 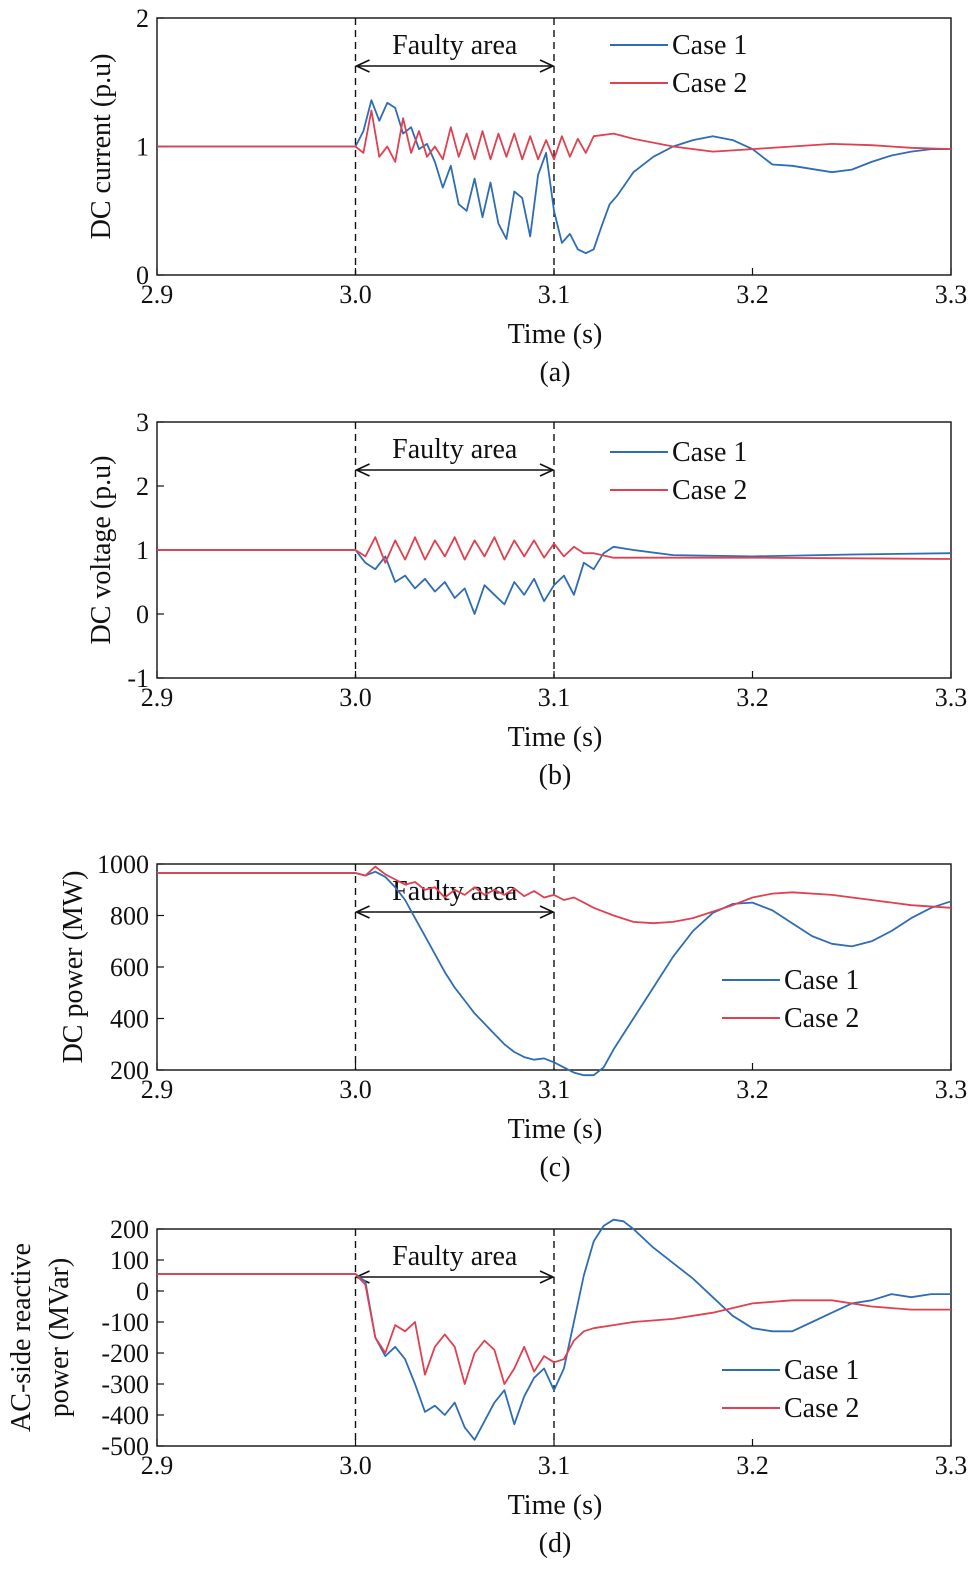 What do you see at coordinates (555, 775) in the screenshot?
I see `panel-caption: (b)` at bounding box center [555, 775].